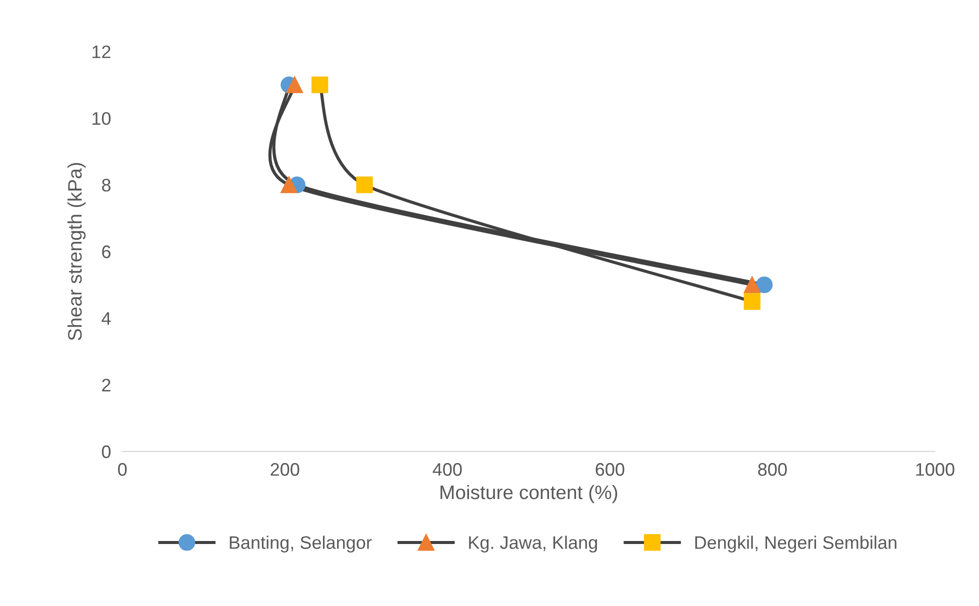 The height and width of the screenshot is (606, 979). What do you see at coordinates (106, 185) in the screenshot?
I see `y-tick-label: 8` at bounding box center [106, 185].